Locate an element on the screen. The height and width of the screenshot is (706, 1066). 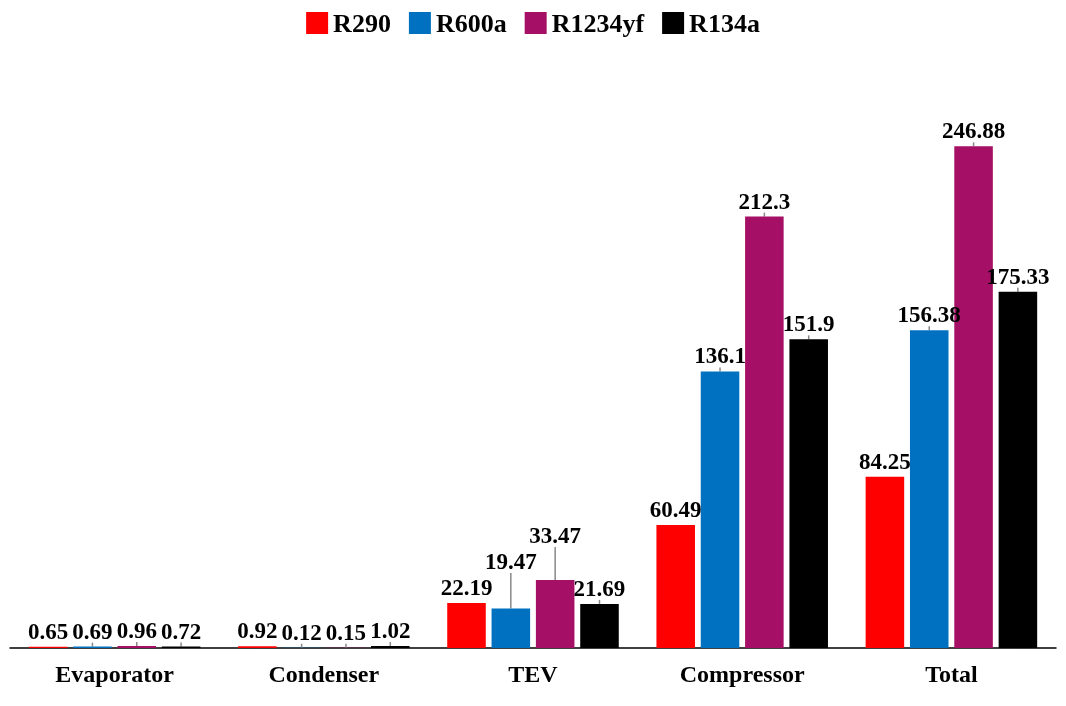
x-tick-label: Evaporator is located at coordinates (115, 674).